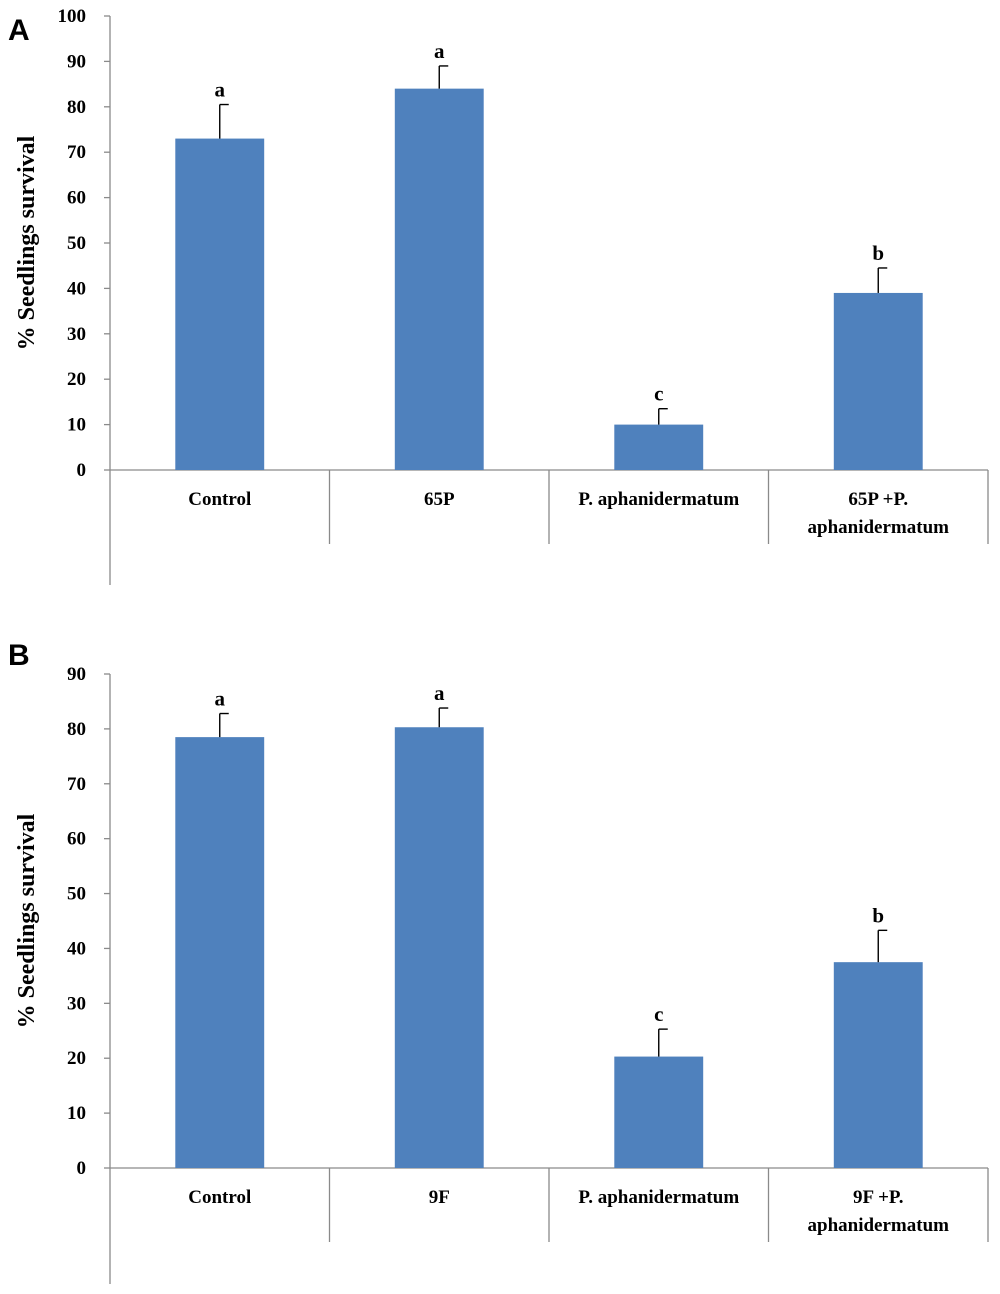  Describe the element at coordinates (878, 499) in the screenshot. I see `x-category-label: 65P +P.` at that location.